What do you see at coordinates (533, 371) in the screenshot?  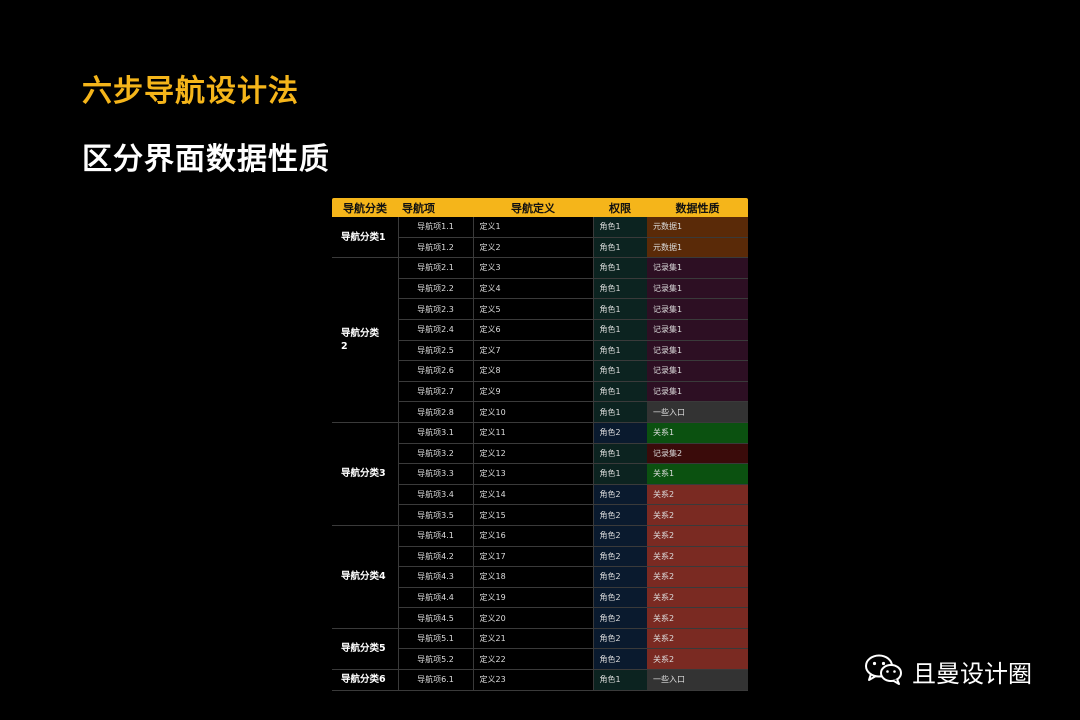 I see `definition-cell: 定义8` at bounding box center [533, 371].